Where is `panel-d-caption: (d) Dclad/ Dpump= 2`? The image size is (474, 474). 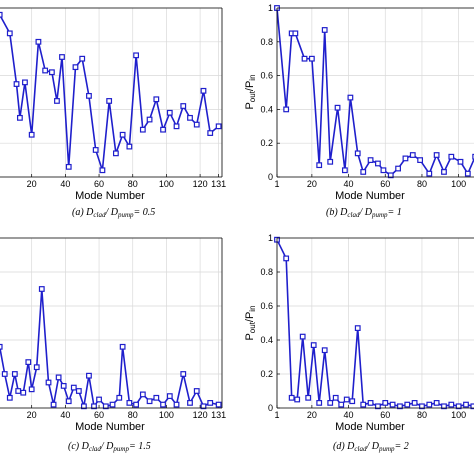
panel-d-caption: (d) Dclad/ Dpump= 2 is located at coordinates (371, 447).